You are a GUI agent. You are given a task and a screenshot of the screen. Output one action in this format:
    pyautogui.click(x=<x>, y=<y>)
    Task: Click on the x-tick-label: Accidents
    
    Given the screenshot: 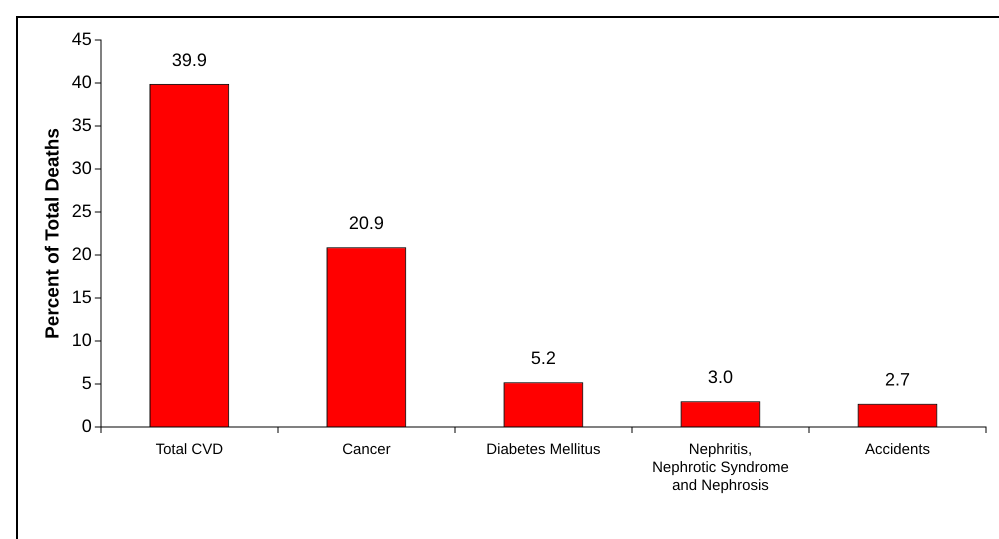 What is the action you would take?
    pyautogui.click(x=897, y=449)
    